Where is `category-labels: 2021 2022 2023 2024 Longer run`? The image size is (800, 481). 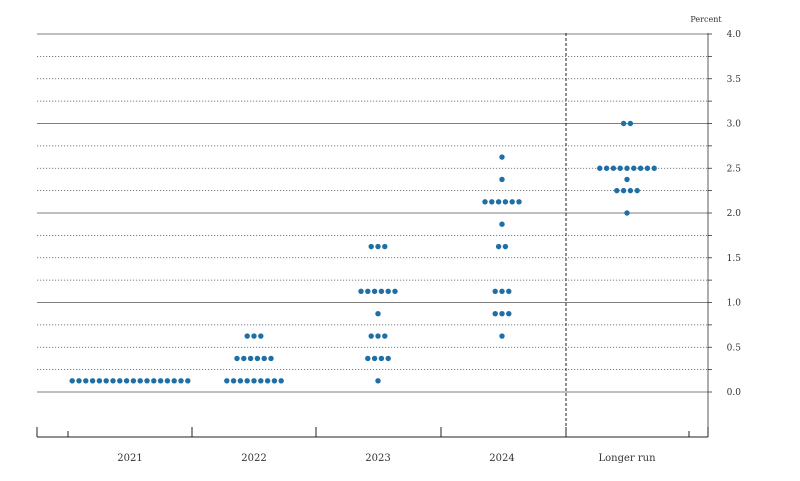 category-labels: 2021 2022 2023 2024 Longer run is located at coordinates (386, 458).